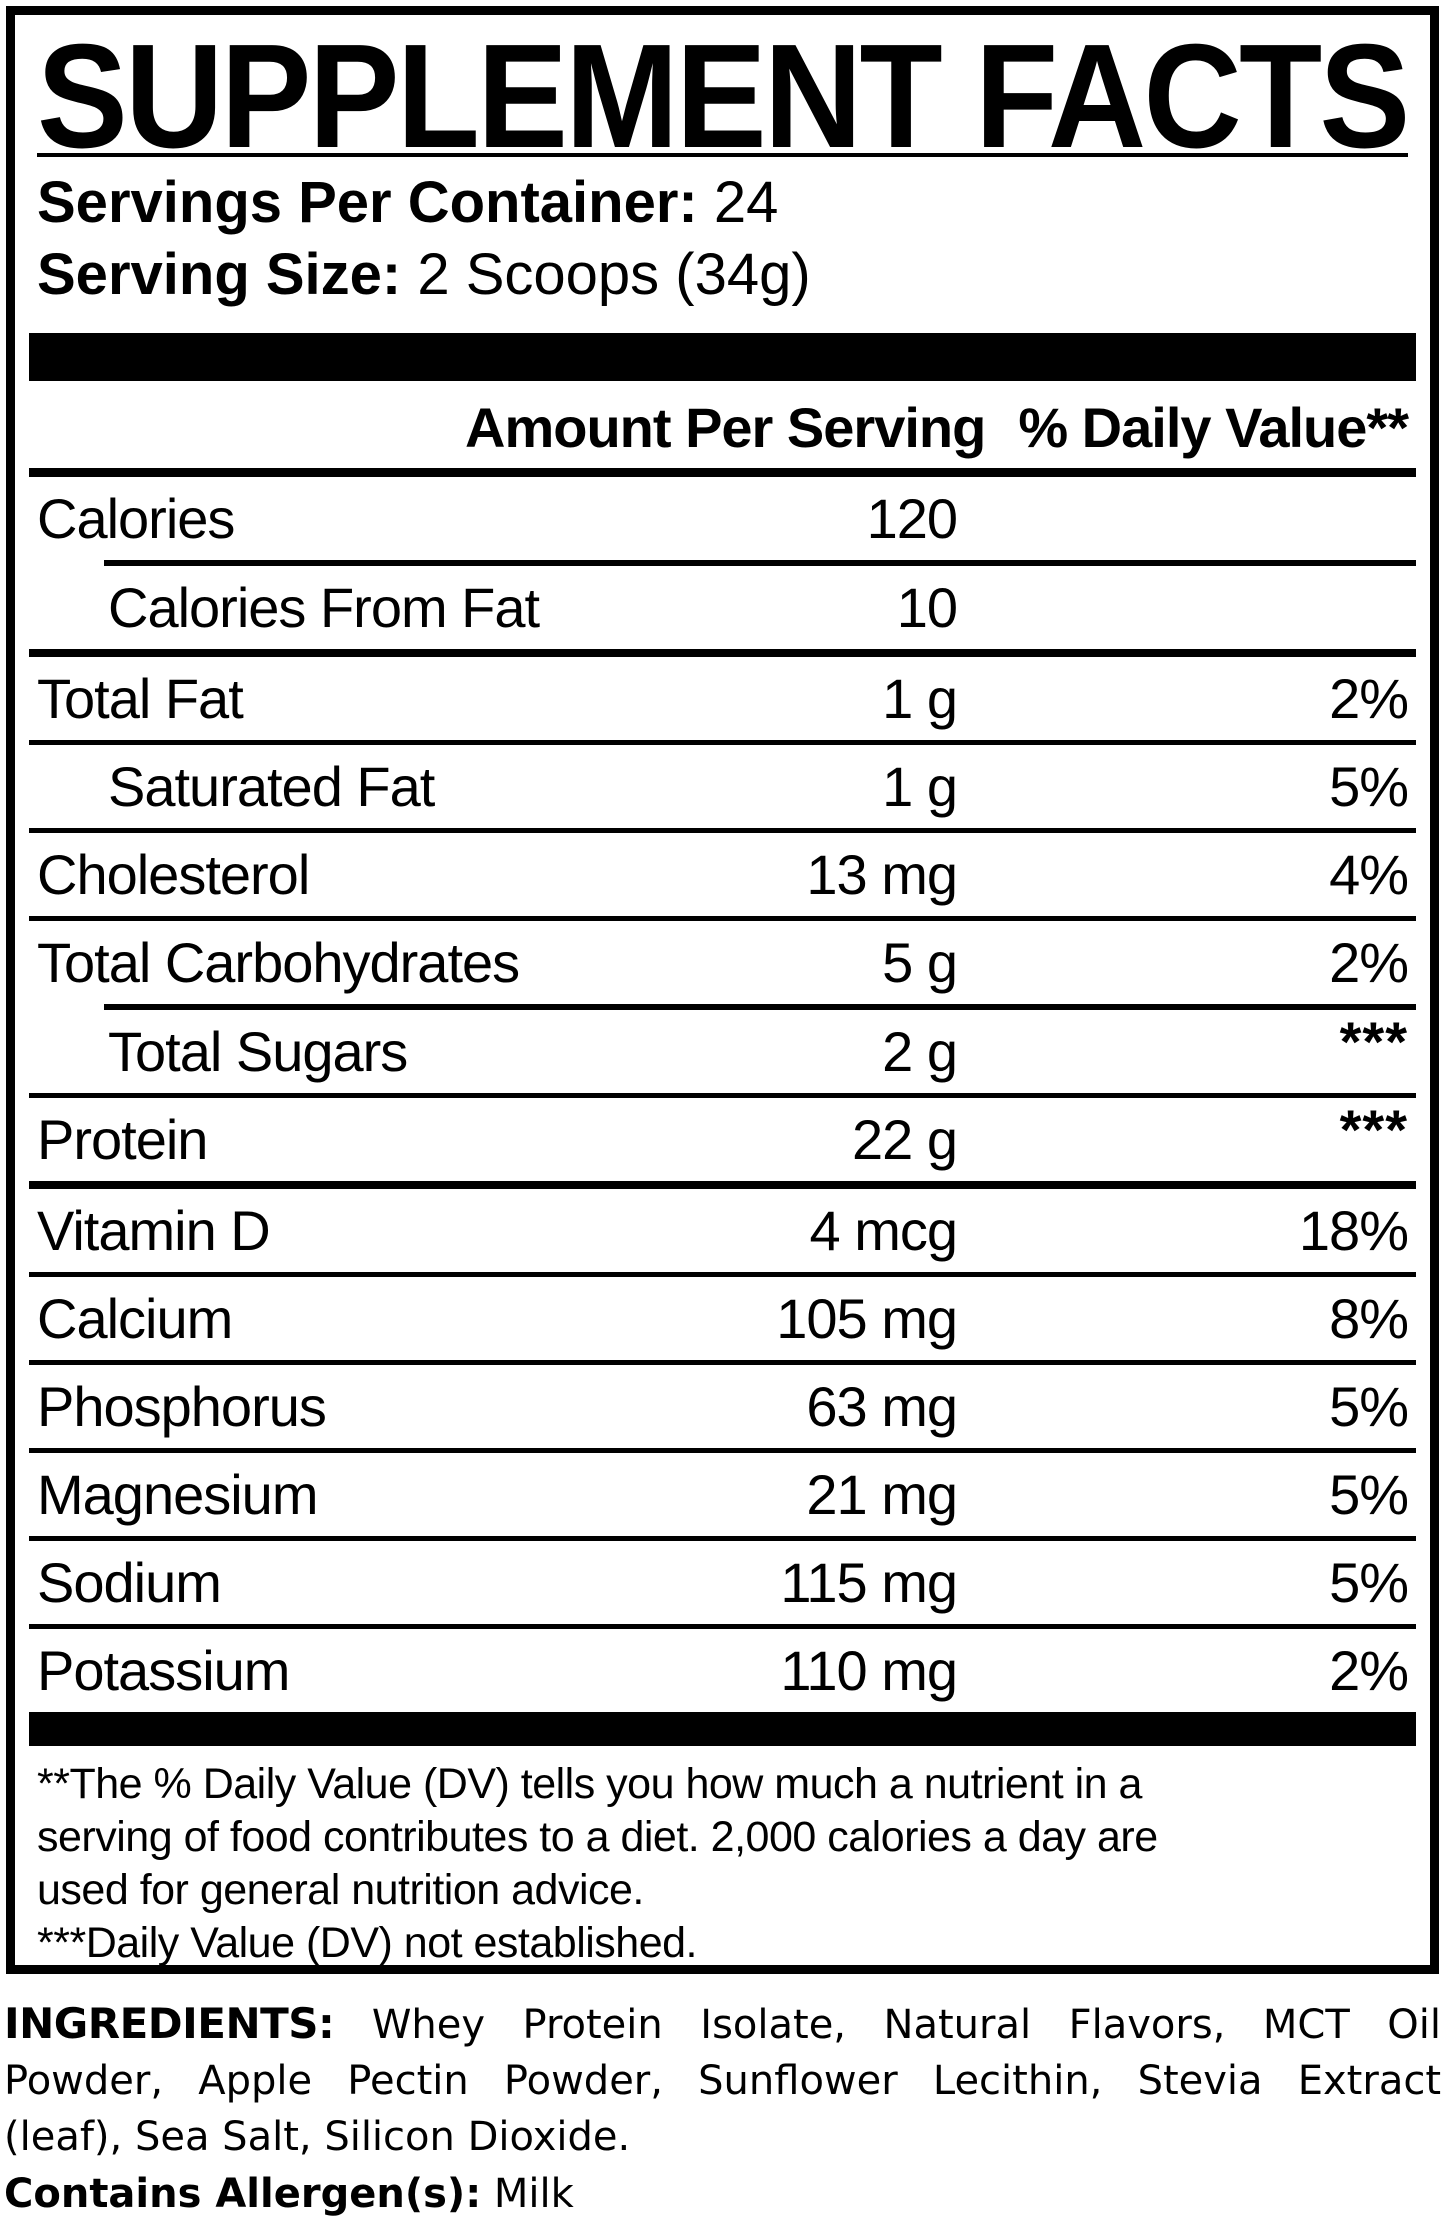 This screenshot has width=1445, height=2217. I want to click on nutrient-dv: 4%, so click(1369, 874).